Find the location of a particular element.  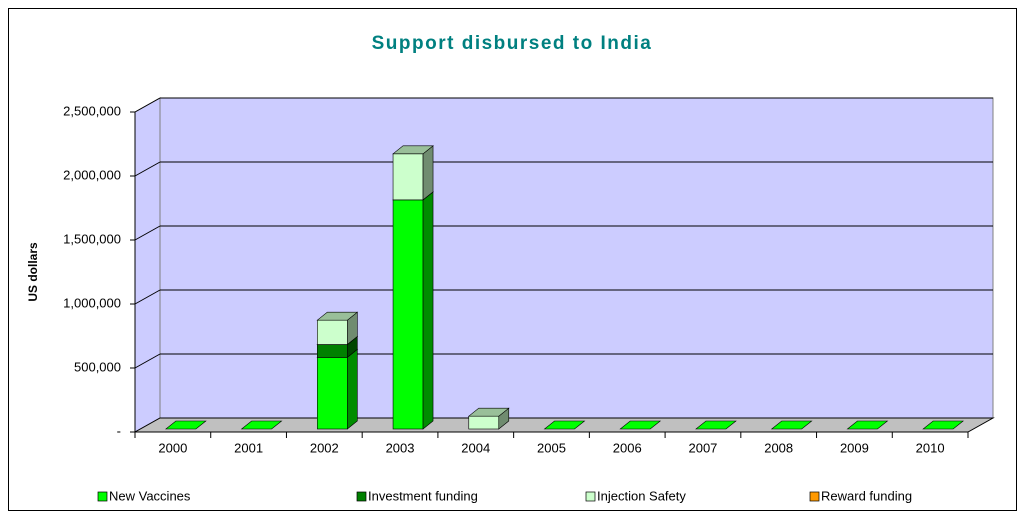

side-wall is located at coordinates (147, 265).